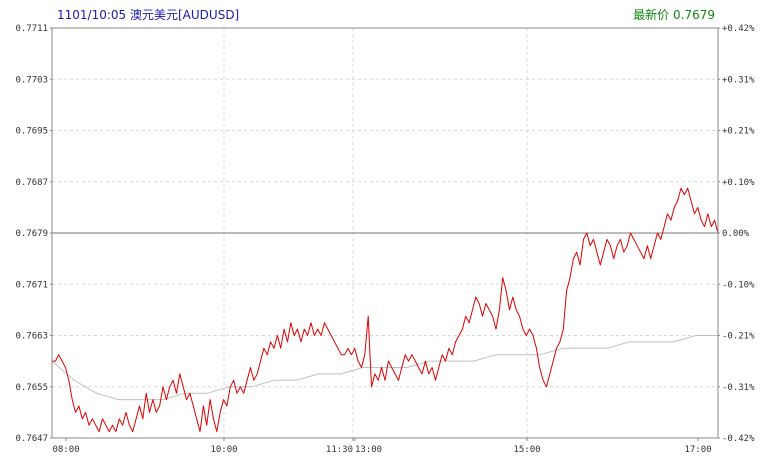 Image resolution: width=770 pixels, height=460 pixels. What do you see at coordinates (738, 183) in the screenshot?
I see `y-right-tick-label: +0.10%` at bounding box center [738, 183].